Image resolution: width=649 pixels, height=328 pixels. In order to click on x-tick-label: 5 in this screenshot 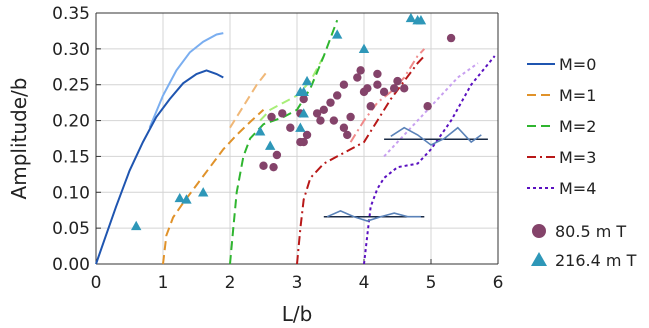, I will do `click(431, 283)`.